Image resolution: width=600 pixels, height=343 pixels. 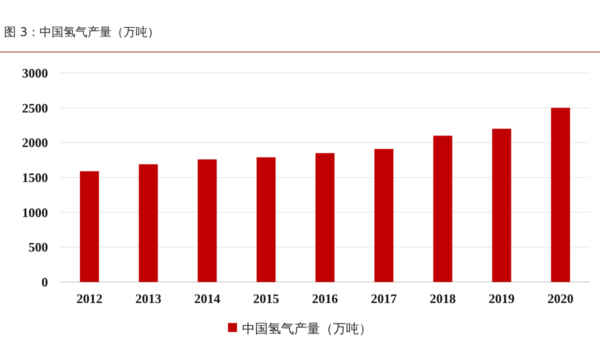 What do you see at coordinates (89, 298) in the screenshot?
I see `x-tick-label: 2012` at bounding box center [89, 298].